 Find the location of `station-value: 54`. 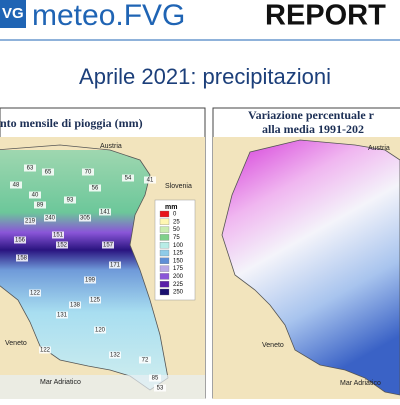

station-value: 54 is located at coordinates (128, 179).